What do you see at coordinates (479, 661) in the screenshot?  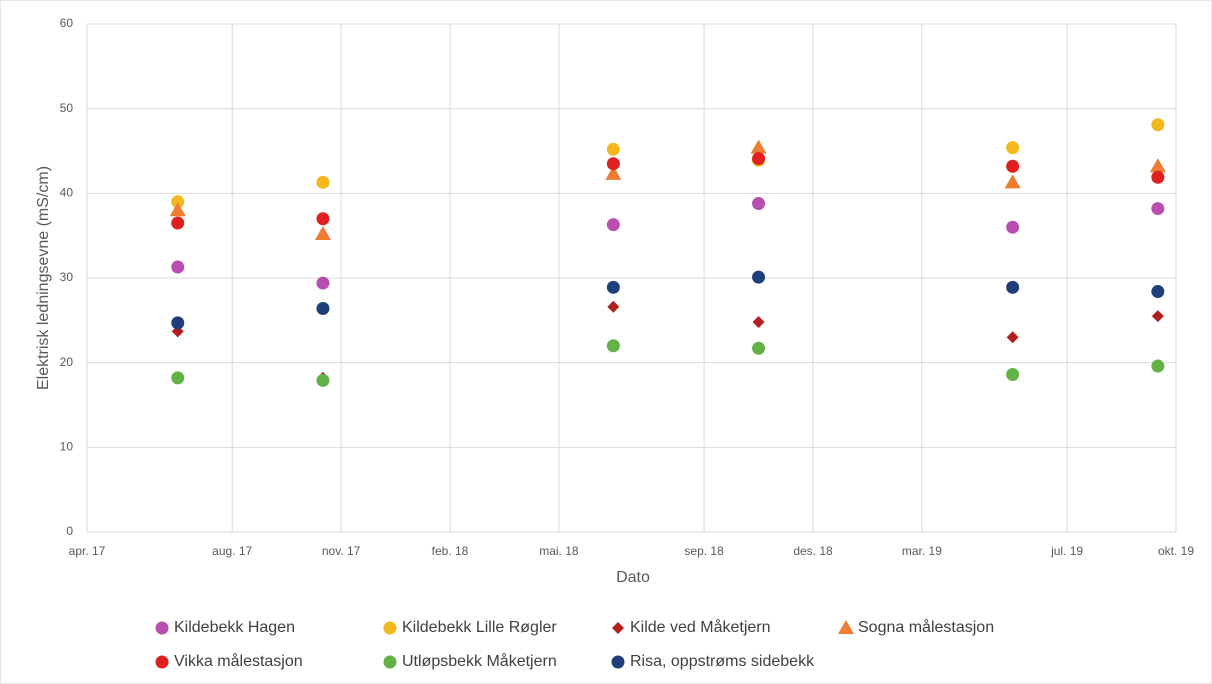 I see `legend-label: Utløpsbekk Måketjern` at bounding box center [479, 661].